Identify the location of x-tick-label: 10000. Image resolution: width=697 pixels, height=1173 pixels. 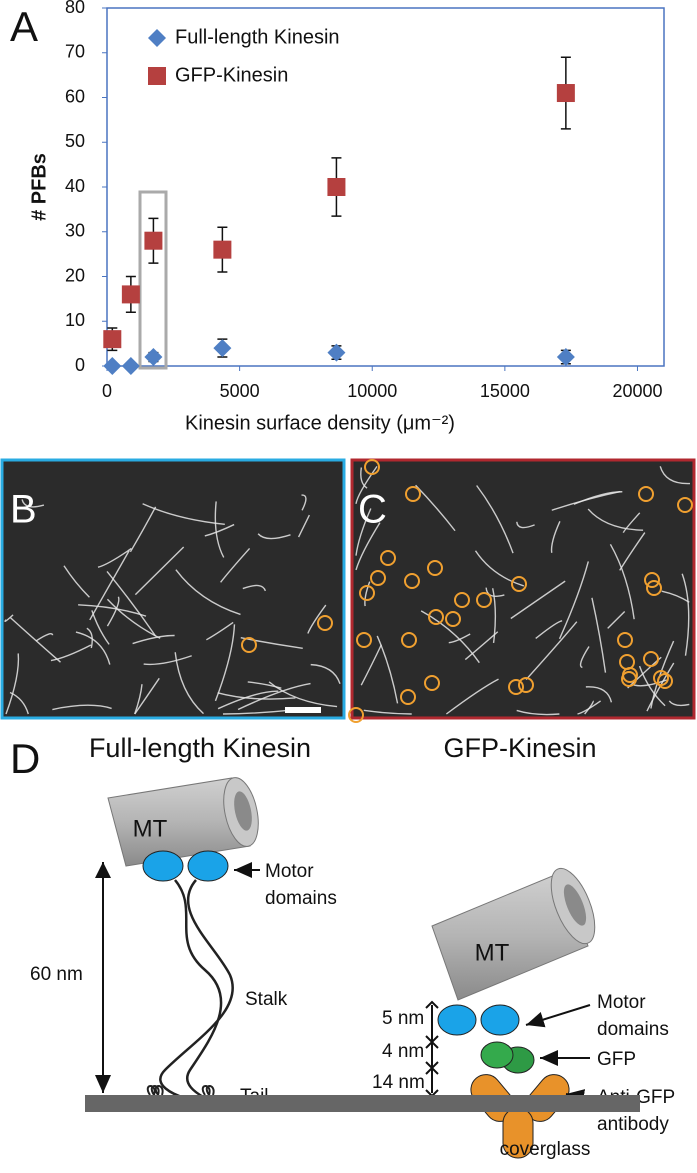
(372, 391).